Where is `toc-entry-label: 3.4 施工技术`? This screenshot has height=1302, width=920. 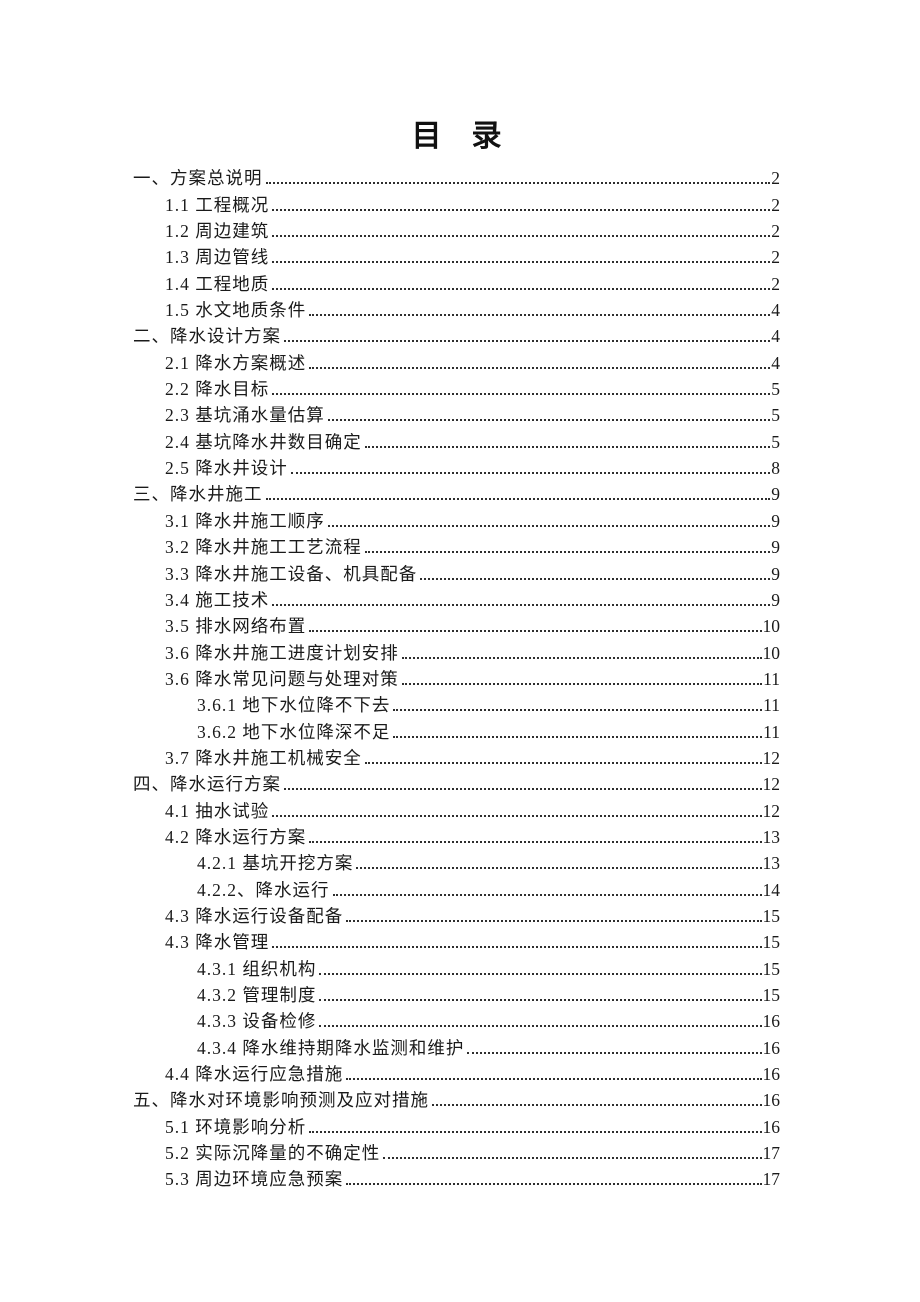 toc-entry-label: 3.4 施工技术 is located at coordinates (217, 599).